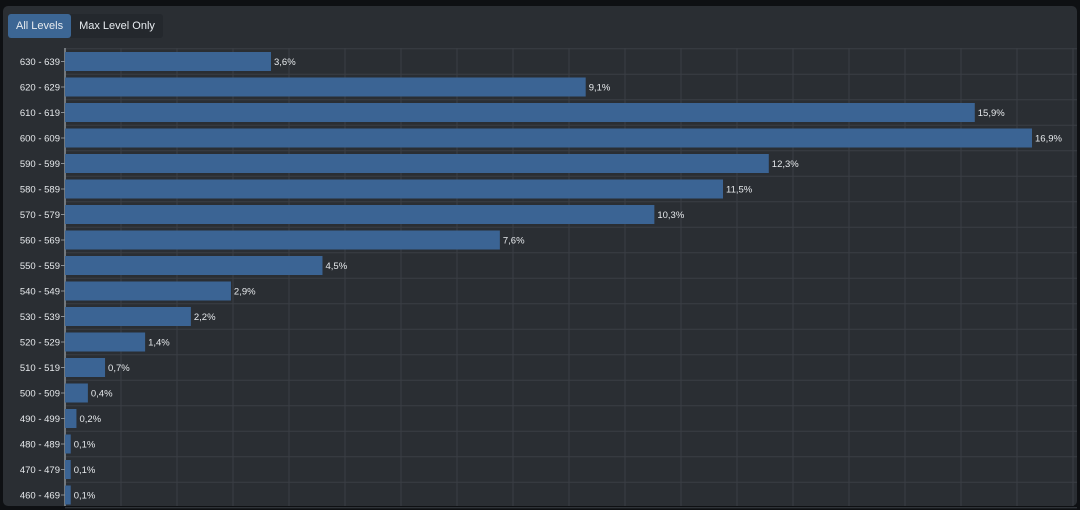 The height and width of the screenshot is (510, 1080). Describe the element at coordinates (285, 62) in the screenshot. I see `bar-value-label: 3,6%` at that location.